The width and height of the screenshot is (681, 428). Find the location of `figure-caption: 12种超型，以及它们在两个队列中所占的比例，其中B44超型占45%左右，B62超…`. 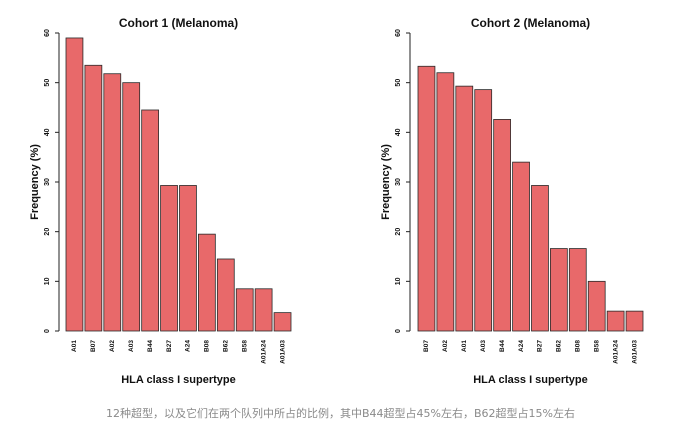

figure-caption: 12种超型，以及它们在两个队列中所占的比例，其中B44超型占45%左右，B62超… is located at coordinates (340, 413).